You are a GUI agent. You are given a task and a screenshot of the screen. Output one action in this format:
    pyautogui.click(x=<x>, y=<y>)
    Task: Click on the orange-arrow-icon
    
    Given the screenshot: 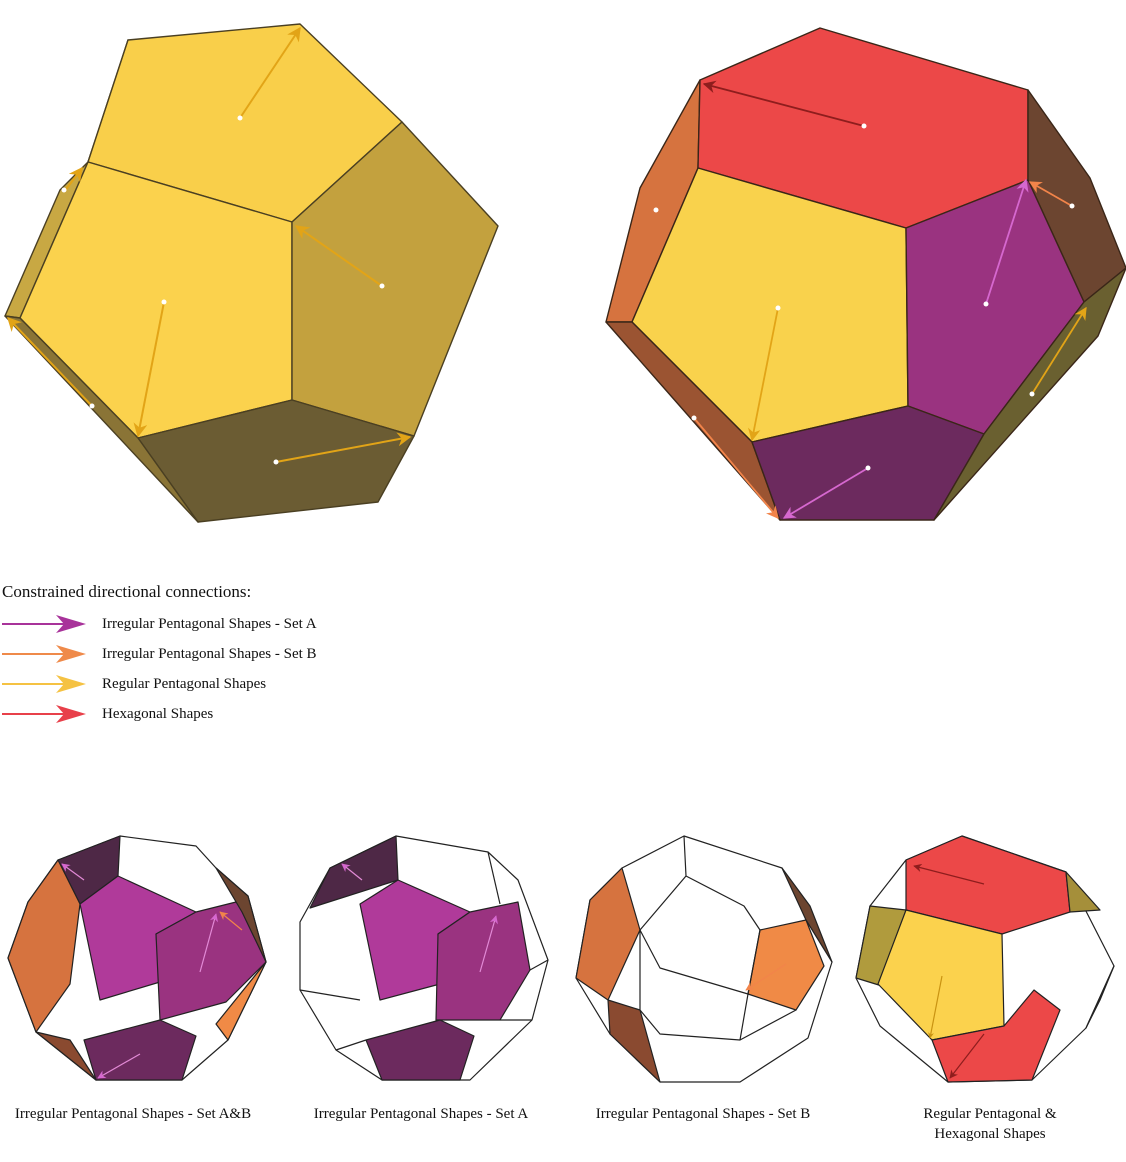 What is the action you would take?
    pyautogui.click(x=44, y=654)
    